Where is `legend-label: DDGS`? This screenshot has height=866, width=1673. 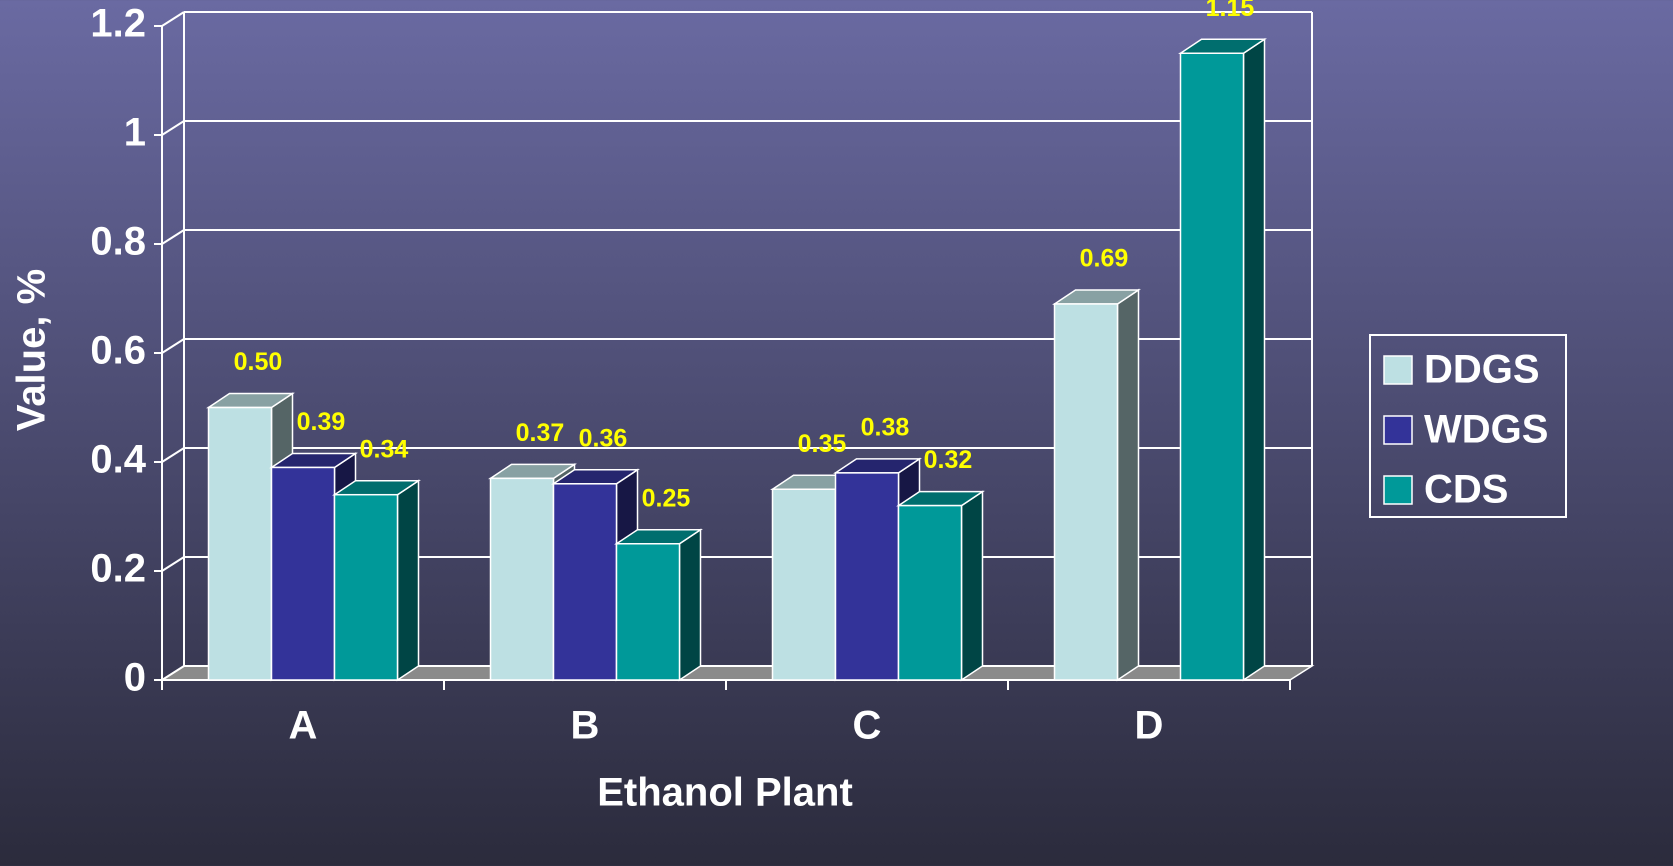 legend-label: DDGS is located at coordinates (1482, 370).